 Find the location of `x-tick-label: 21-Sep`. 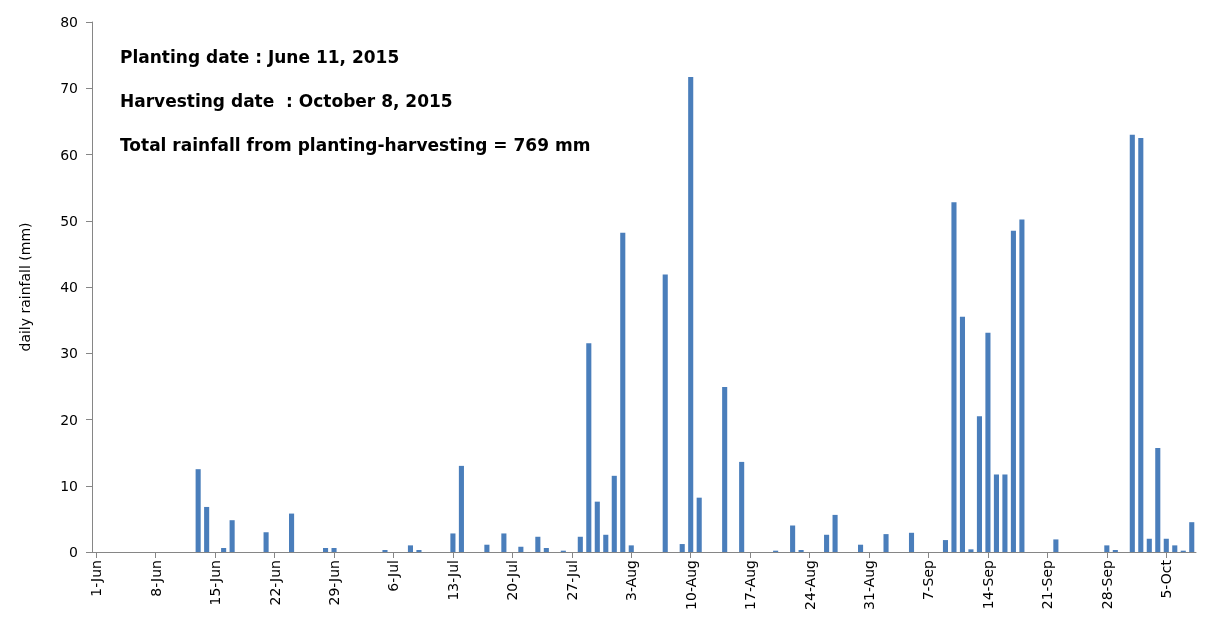

x-tick-label: 21-Sep is located at coordinates (1047, 584).